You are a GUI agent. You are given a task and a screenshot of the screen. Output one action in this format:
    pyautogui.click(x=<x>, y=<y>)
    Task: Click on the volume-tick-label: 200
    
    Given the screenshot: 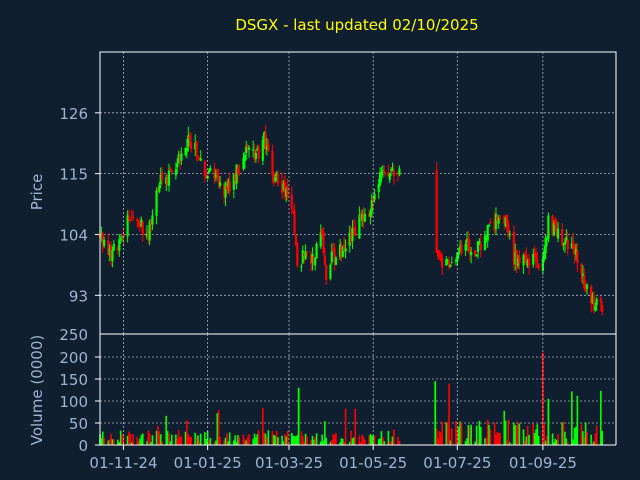 What is the action you would take?
    pyautogui.click(x=73, y=358)
    